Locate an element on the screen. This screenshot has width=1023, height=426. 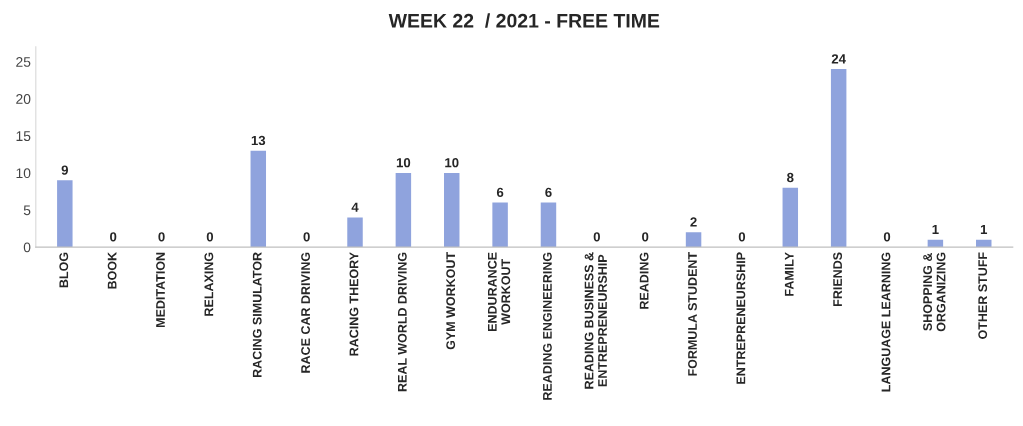
y-tick-label: 5 is located at coordinates (27, 210).